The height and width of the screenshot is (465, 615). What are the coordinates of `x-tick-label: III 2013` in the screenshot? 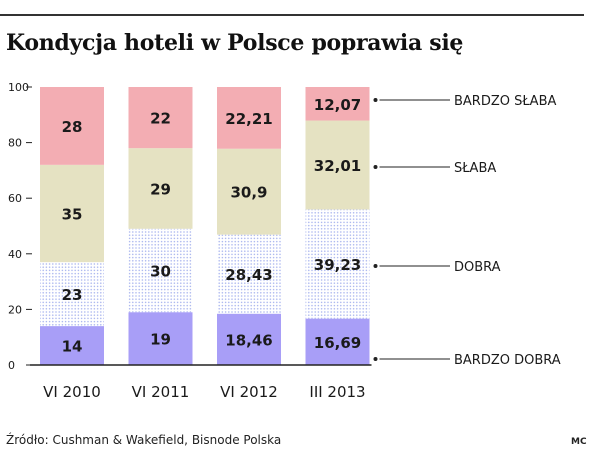 It's located at (337, 392).